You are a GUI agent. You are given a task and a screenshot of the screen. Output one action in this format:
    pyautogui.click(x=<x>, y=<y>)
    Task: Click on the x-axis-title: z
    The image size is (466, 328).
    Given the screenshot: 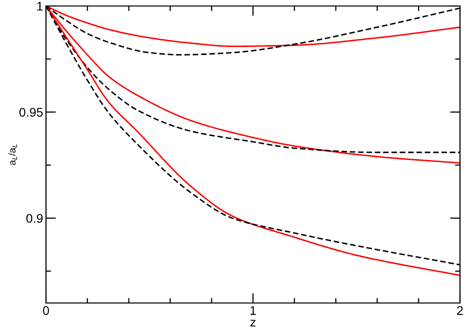 What is the action you would take?
    pyautogui.click(x=253, y=323)
    